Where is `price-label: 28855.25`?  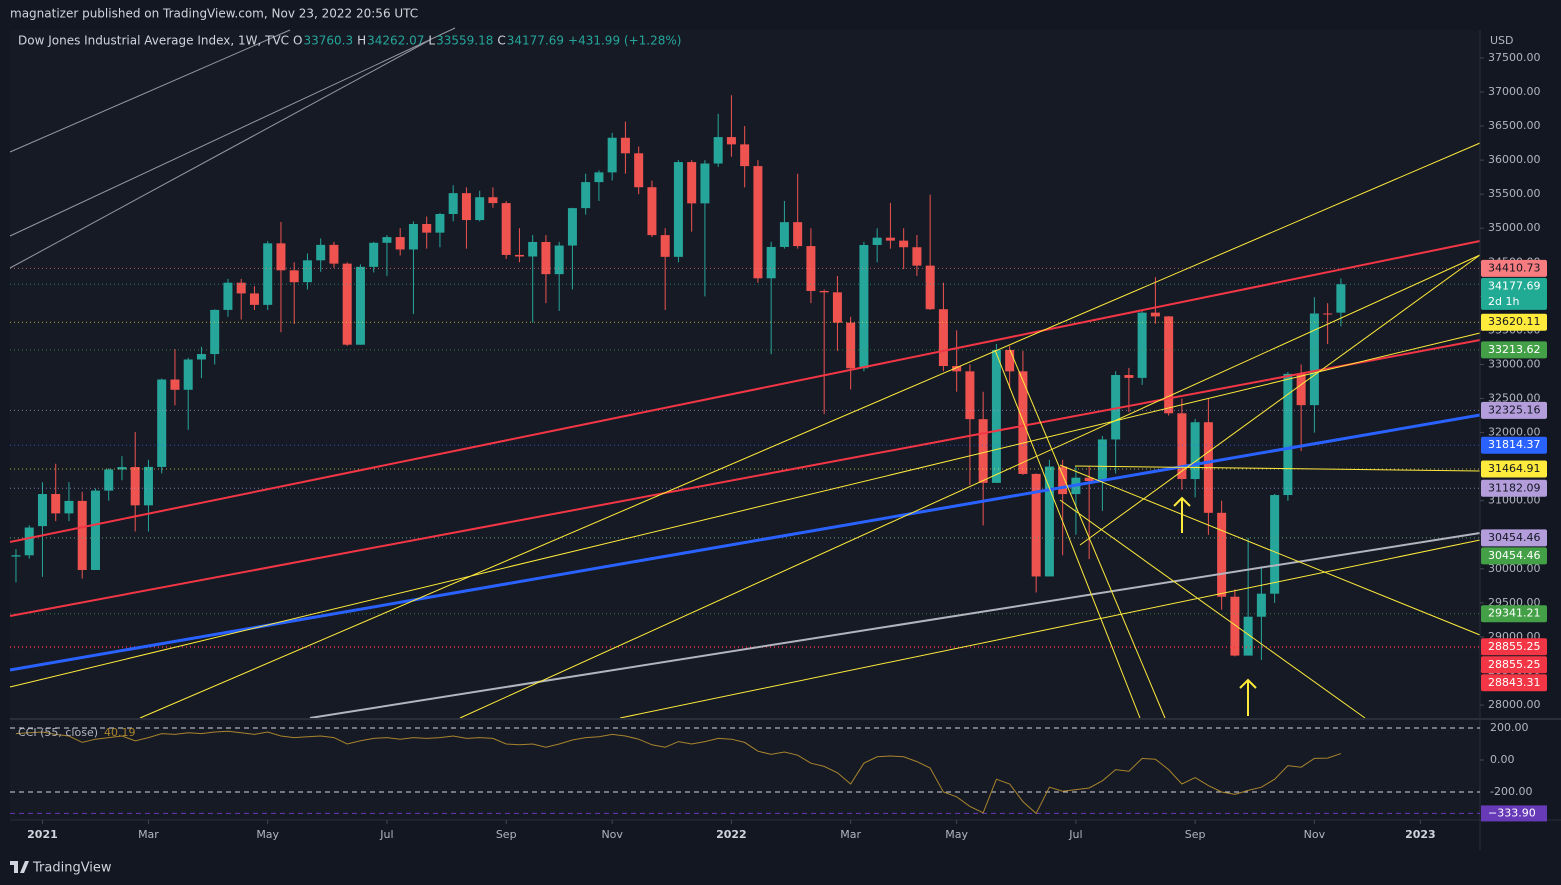 price-label: 28855.25 is located at coordinates (1514, 646).